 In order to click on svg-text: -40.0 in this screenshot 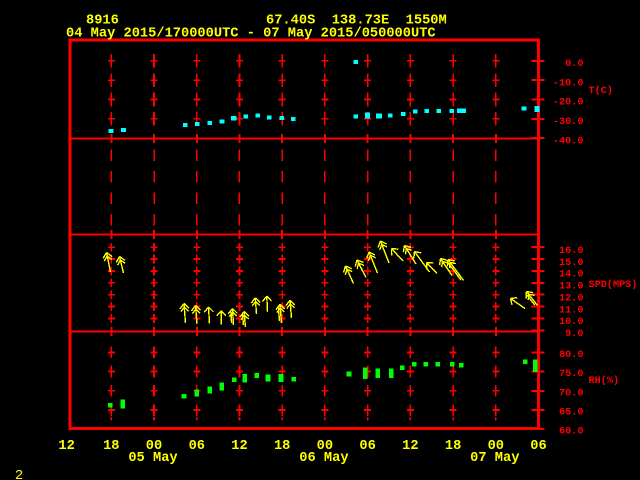, I will do `click(568, 141)`.